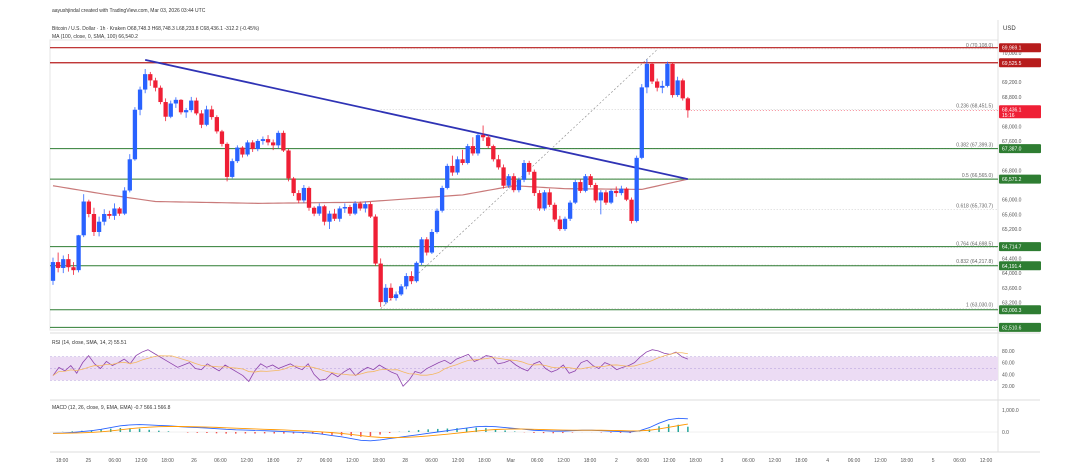 The width and height of the screenshot is (1080, 470). What do you see at coordinates (1020, 266) in the screenshot?
I see `support-4-pill` at bounding box center [1020, 266].